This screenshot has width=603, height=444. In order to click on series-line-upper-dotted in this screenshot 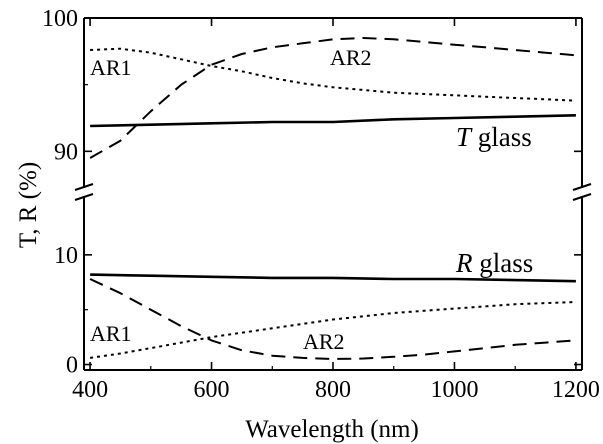, I will do `click(333, 74)`.